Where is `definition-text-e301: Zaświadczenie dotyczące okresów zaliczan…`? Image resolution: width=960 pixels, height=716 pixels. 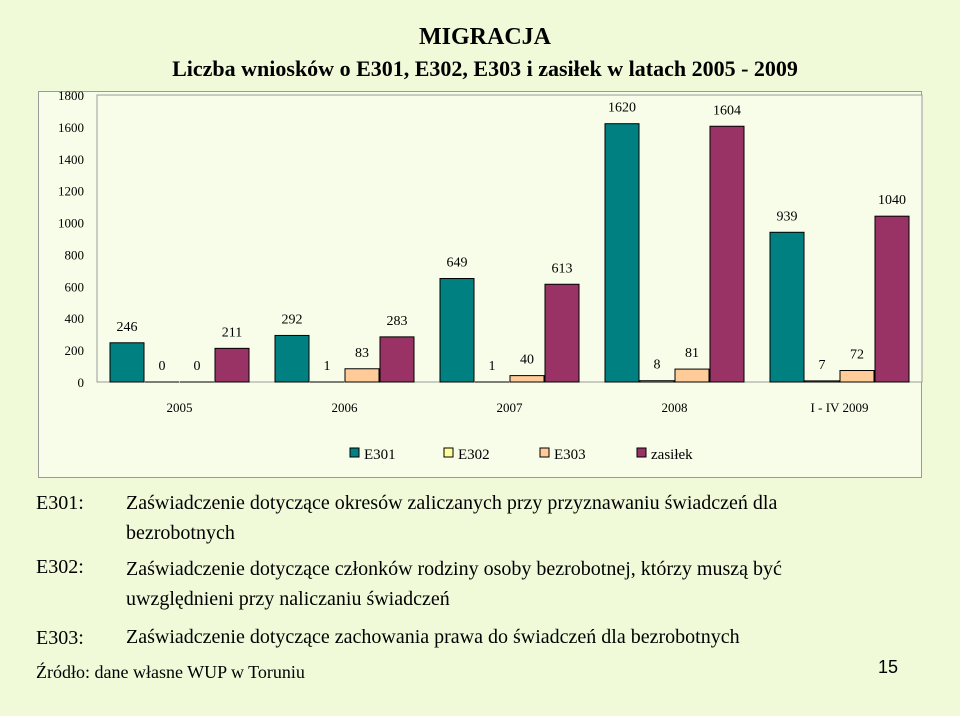
definition-text-e301: Zaświadczenie dotyczące okresów zaliczan… is located at coordinates (452, 518).